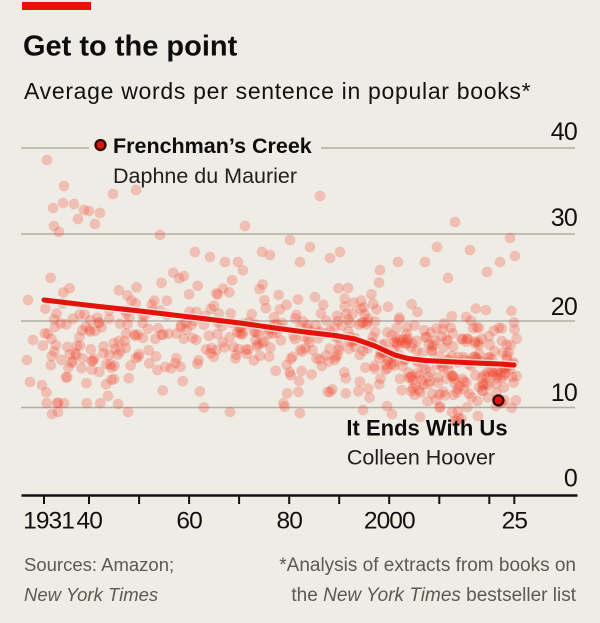  Describe the element at coordinates (426, 428) in the screenshot. I see `svg-text: It Ends With Us` at that location.